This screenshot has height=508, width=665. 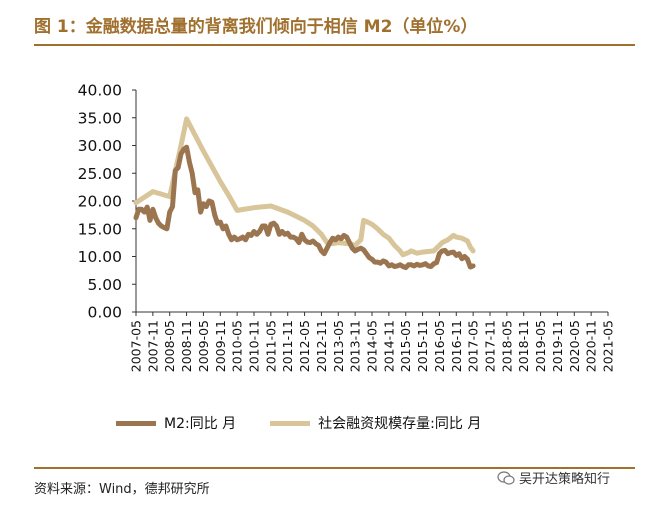 I want to click on page-title: 图 1：金融数据总量的背离我们倾向于相信 M2（单位%）, so click(x=256, y=27).